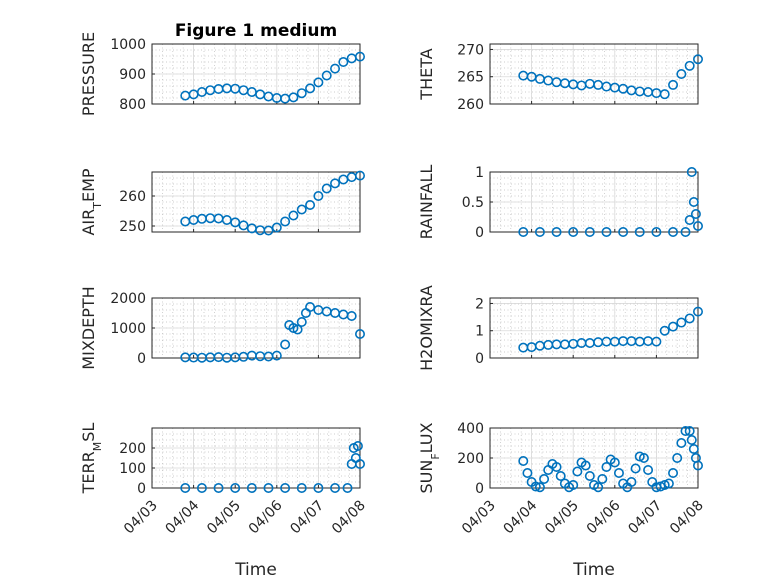 The width and height of the screenshot is (778, 583). What do you see at coordinates (88, 327) in the screenshot?
I see `y-axis-label: MIXDEPTH` at bounding box center [88, 327].